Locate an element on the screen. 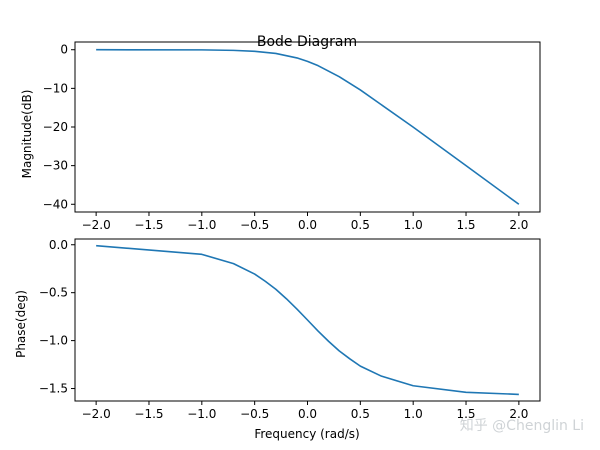 The width and height of the screenshot is (600, 450). phase-xtick-label: 1.5 is located at coordinates (465, 414).